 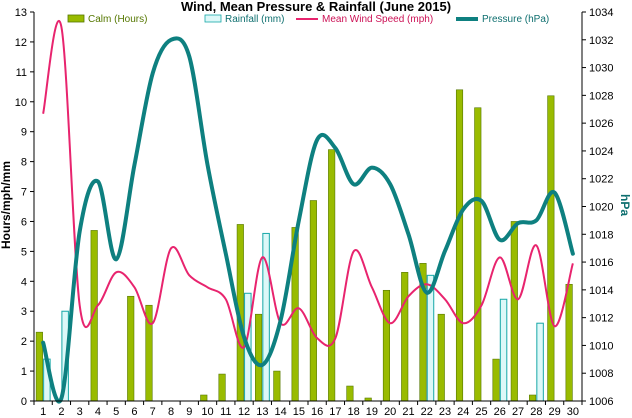 I want to click on x-tick-label: 19, so click(x=372, y=412).